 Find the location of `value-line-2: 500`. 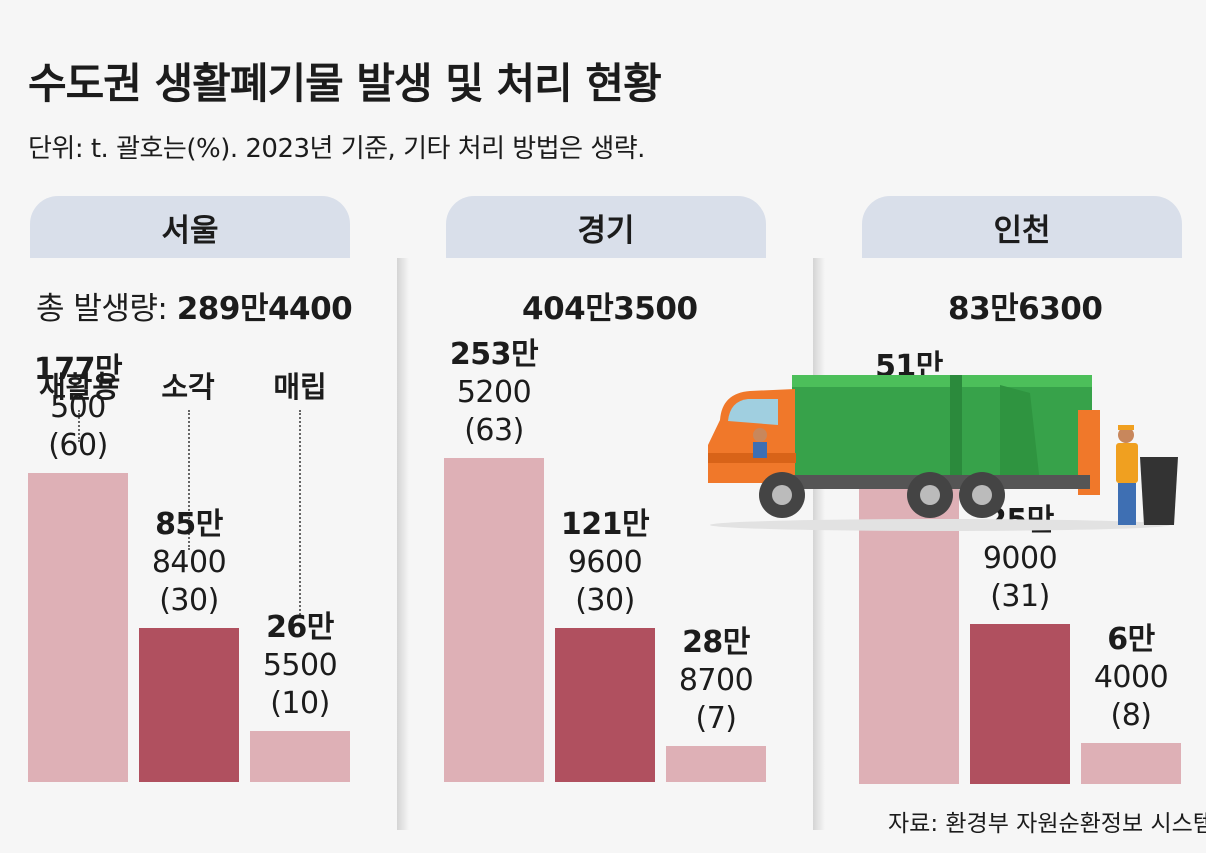

value-line-2: 500 is located at coordinates (78, 407).